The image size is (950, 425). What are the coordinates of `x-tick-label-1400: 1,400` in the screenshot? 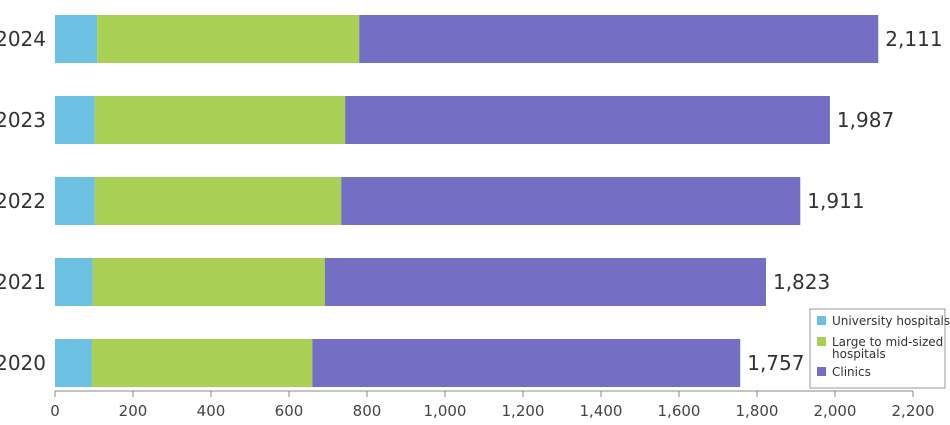 It's located at (601, 411).